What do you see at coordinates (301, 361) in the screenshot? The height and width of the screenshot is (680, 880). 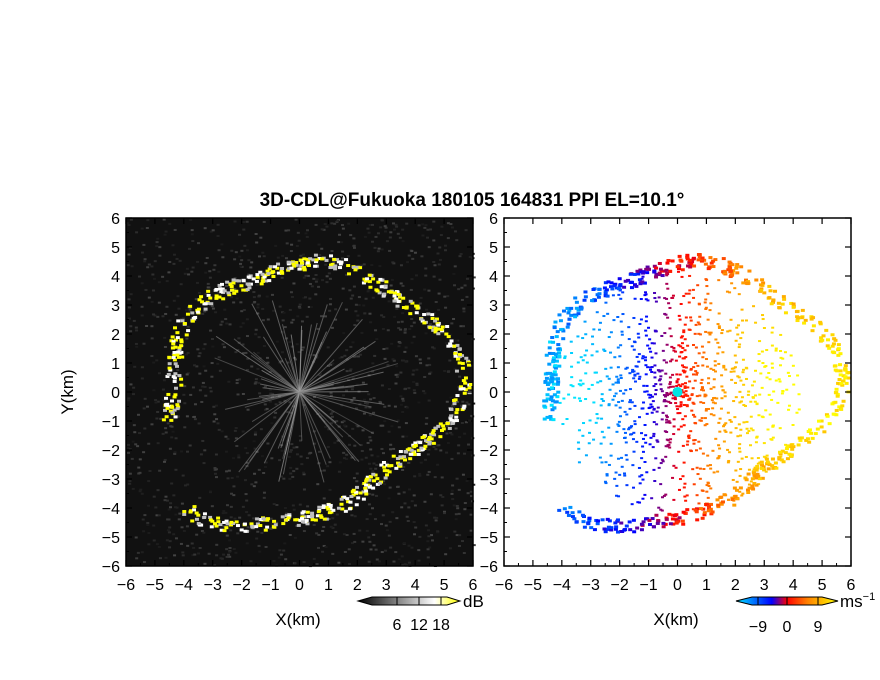 I see `radial-streak` at bounding box center [301, 361].